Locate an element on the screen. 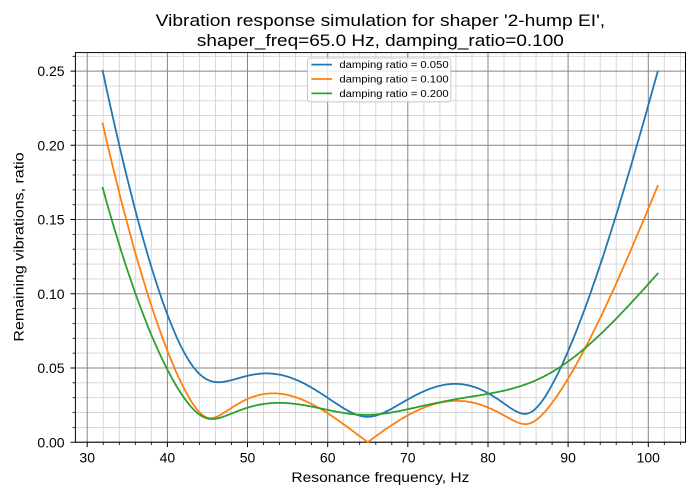 This screenshot has width=700, height=500. svg-text: 0.15 is located at coordinates (50, 220).